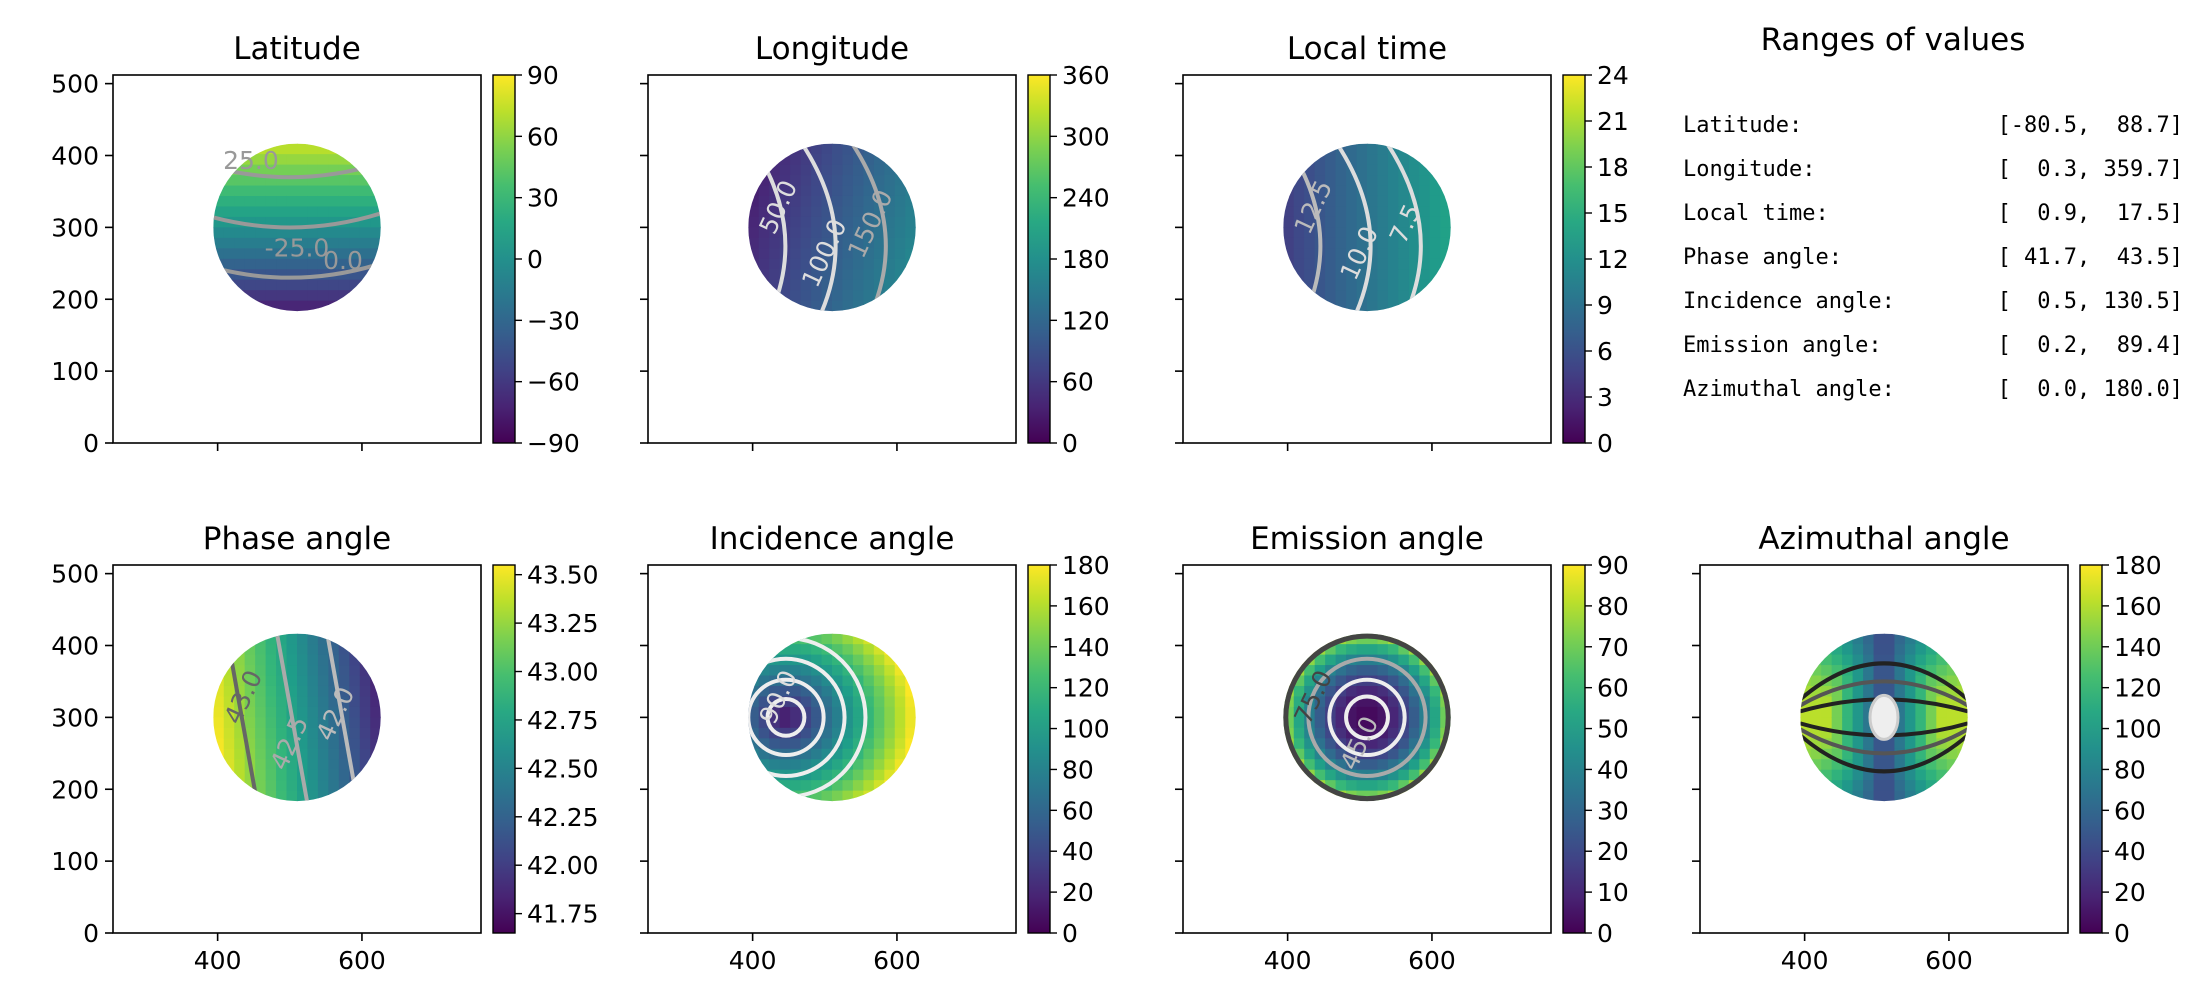 The height and width of the screenshot is (1000, 2200). What do you see at coordinates (1884, 693) in the screenshot?
I see `contour-line` at bounding box center [1884, 693].